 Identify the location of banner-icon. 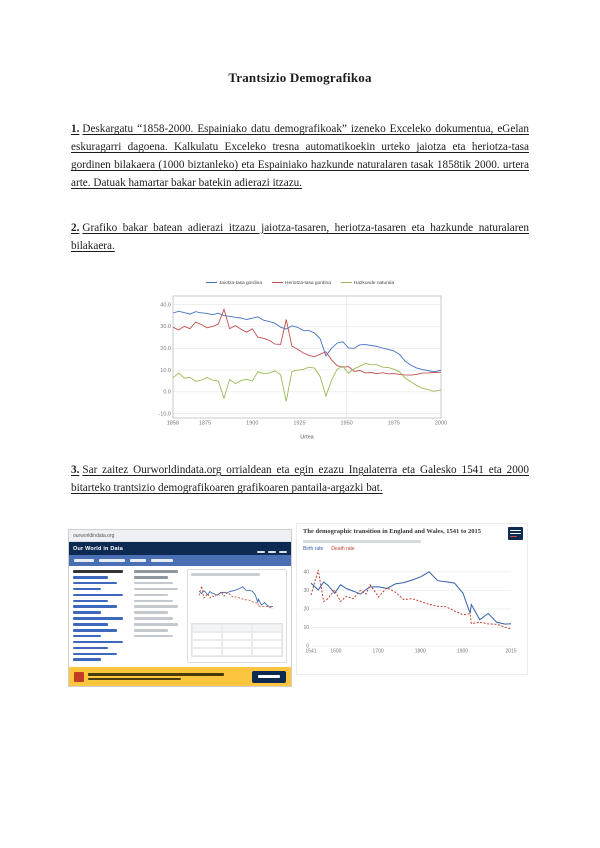
(79, 676).